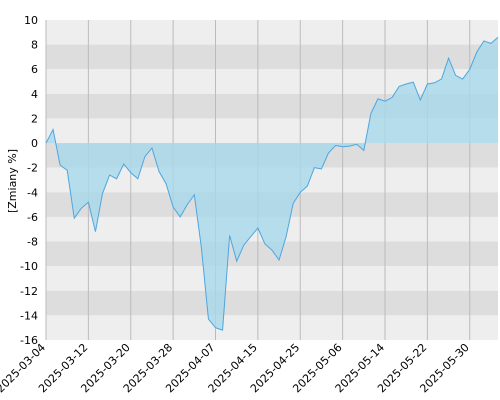  What do you see at coordinates (32, 192) in the screenshot?
I see `y-tick-label: -4` at bounding box center [32, 192].